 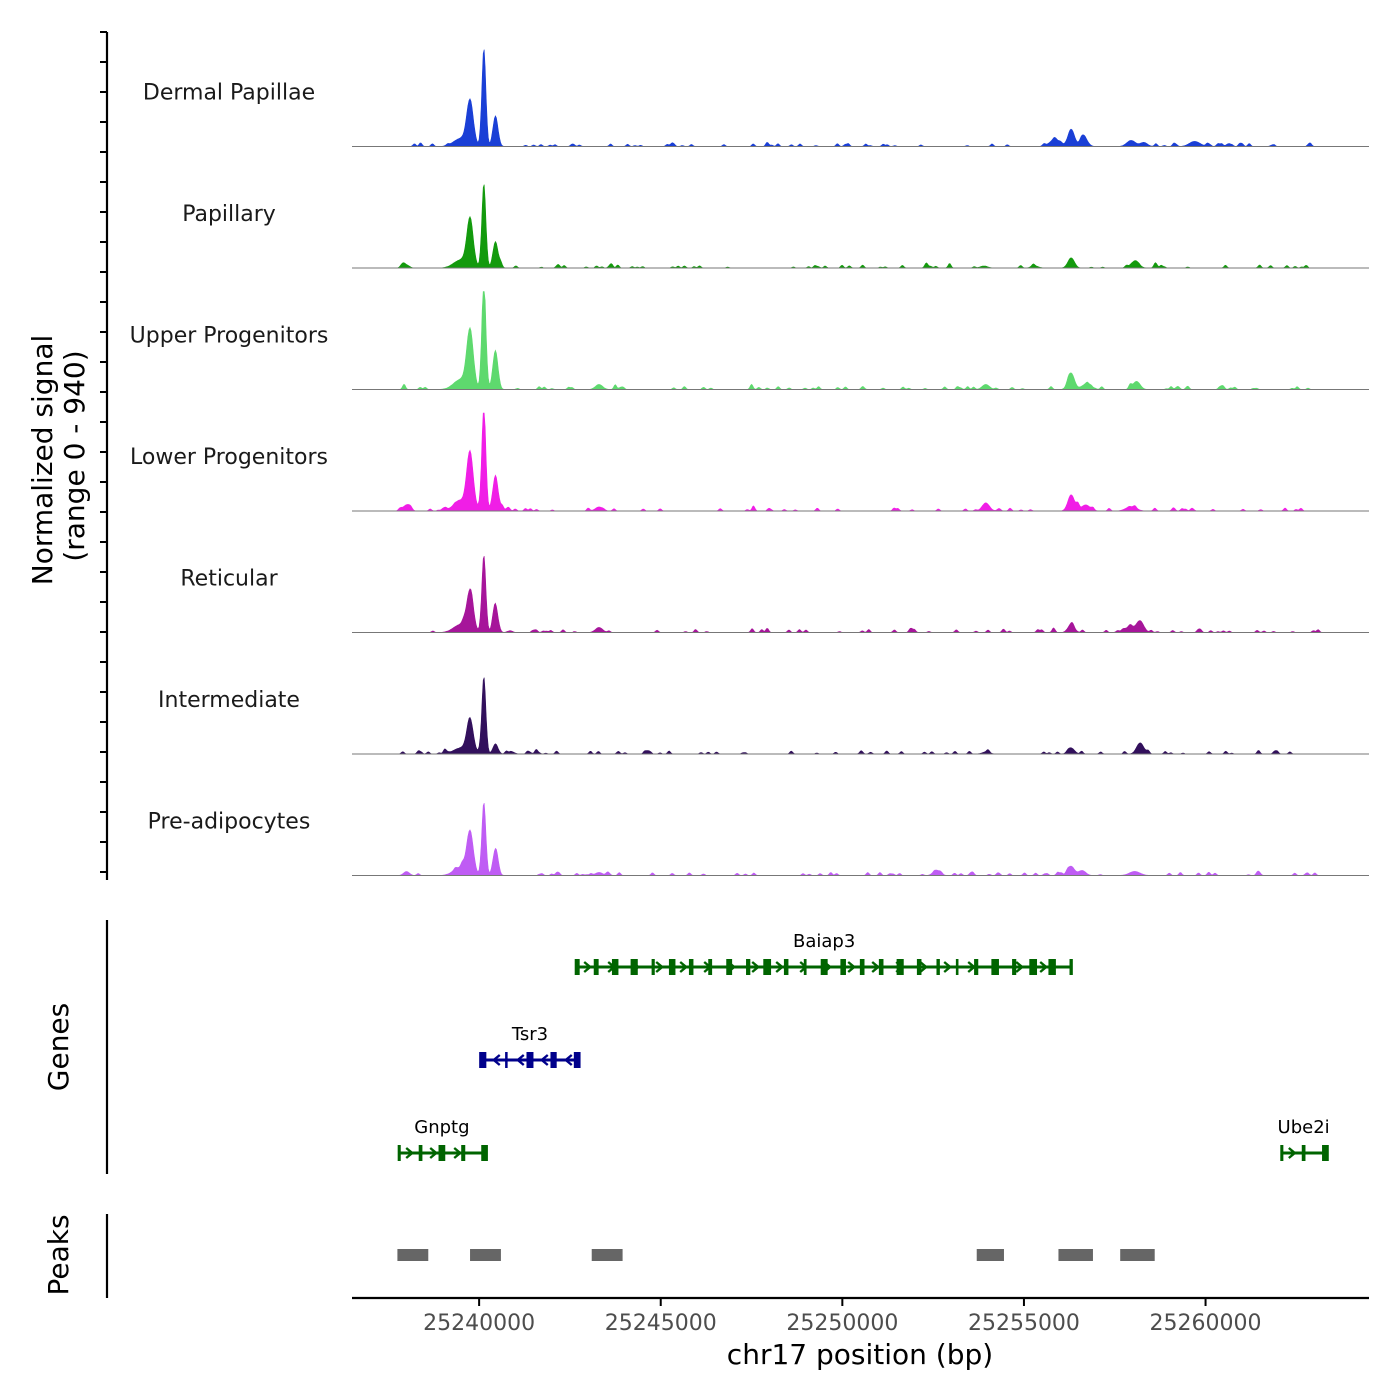 I want to click on signal-y-axis-ticks, so click(x=103, y=452).